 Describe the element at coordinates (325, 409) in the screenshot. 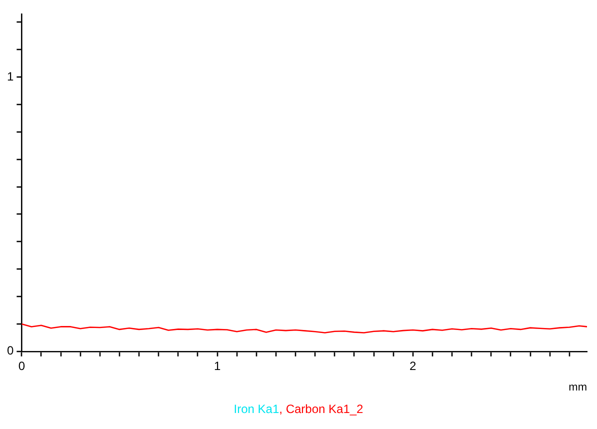

I see `text: Carbon Ka1_2` at that location.